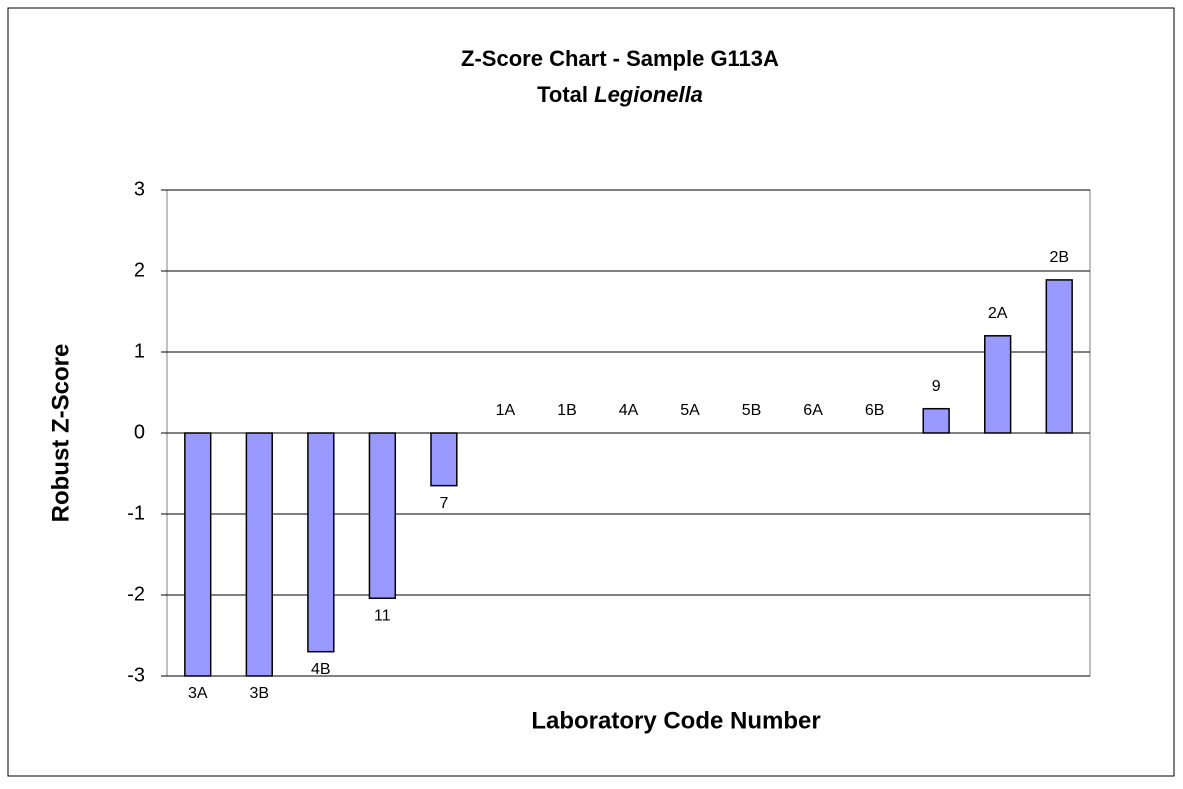 This screenshot has width=1183, height=789. What do you see at coordinates (752, 410) in the screenshot?
I see `data-label: 5B` at bounding box center [752, 410].